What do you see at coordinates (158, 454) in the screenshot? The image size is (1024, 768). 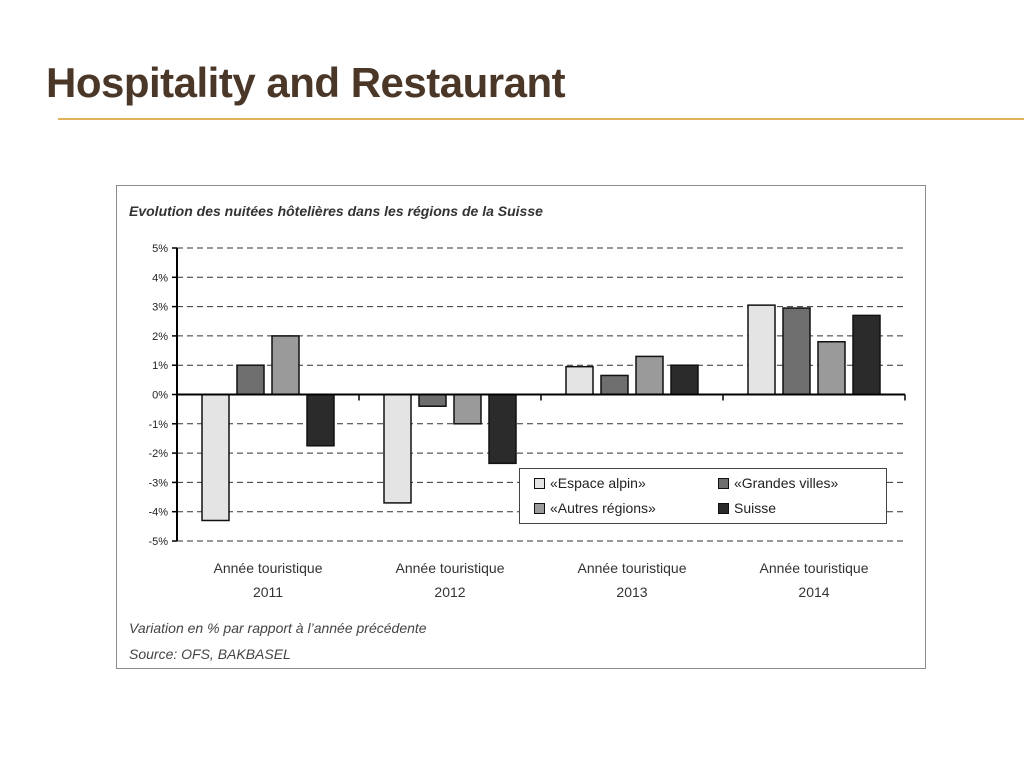 I see `y-tick-label: -2%` at bounding box center [158, 454].